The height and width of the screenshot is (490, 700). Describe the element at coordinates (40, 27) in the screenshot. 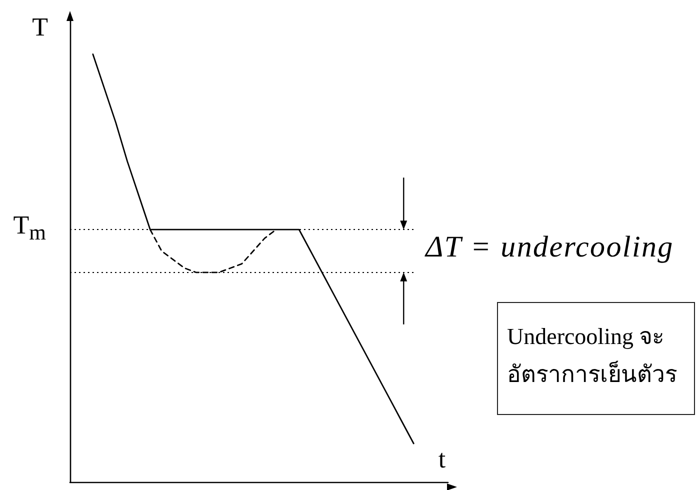

I see `y-axis-title: T` at that location.